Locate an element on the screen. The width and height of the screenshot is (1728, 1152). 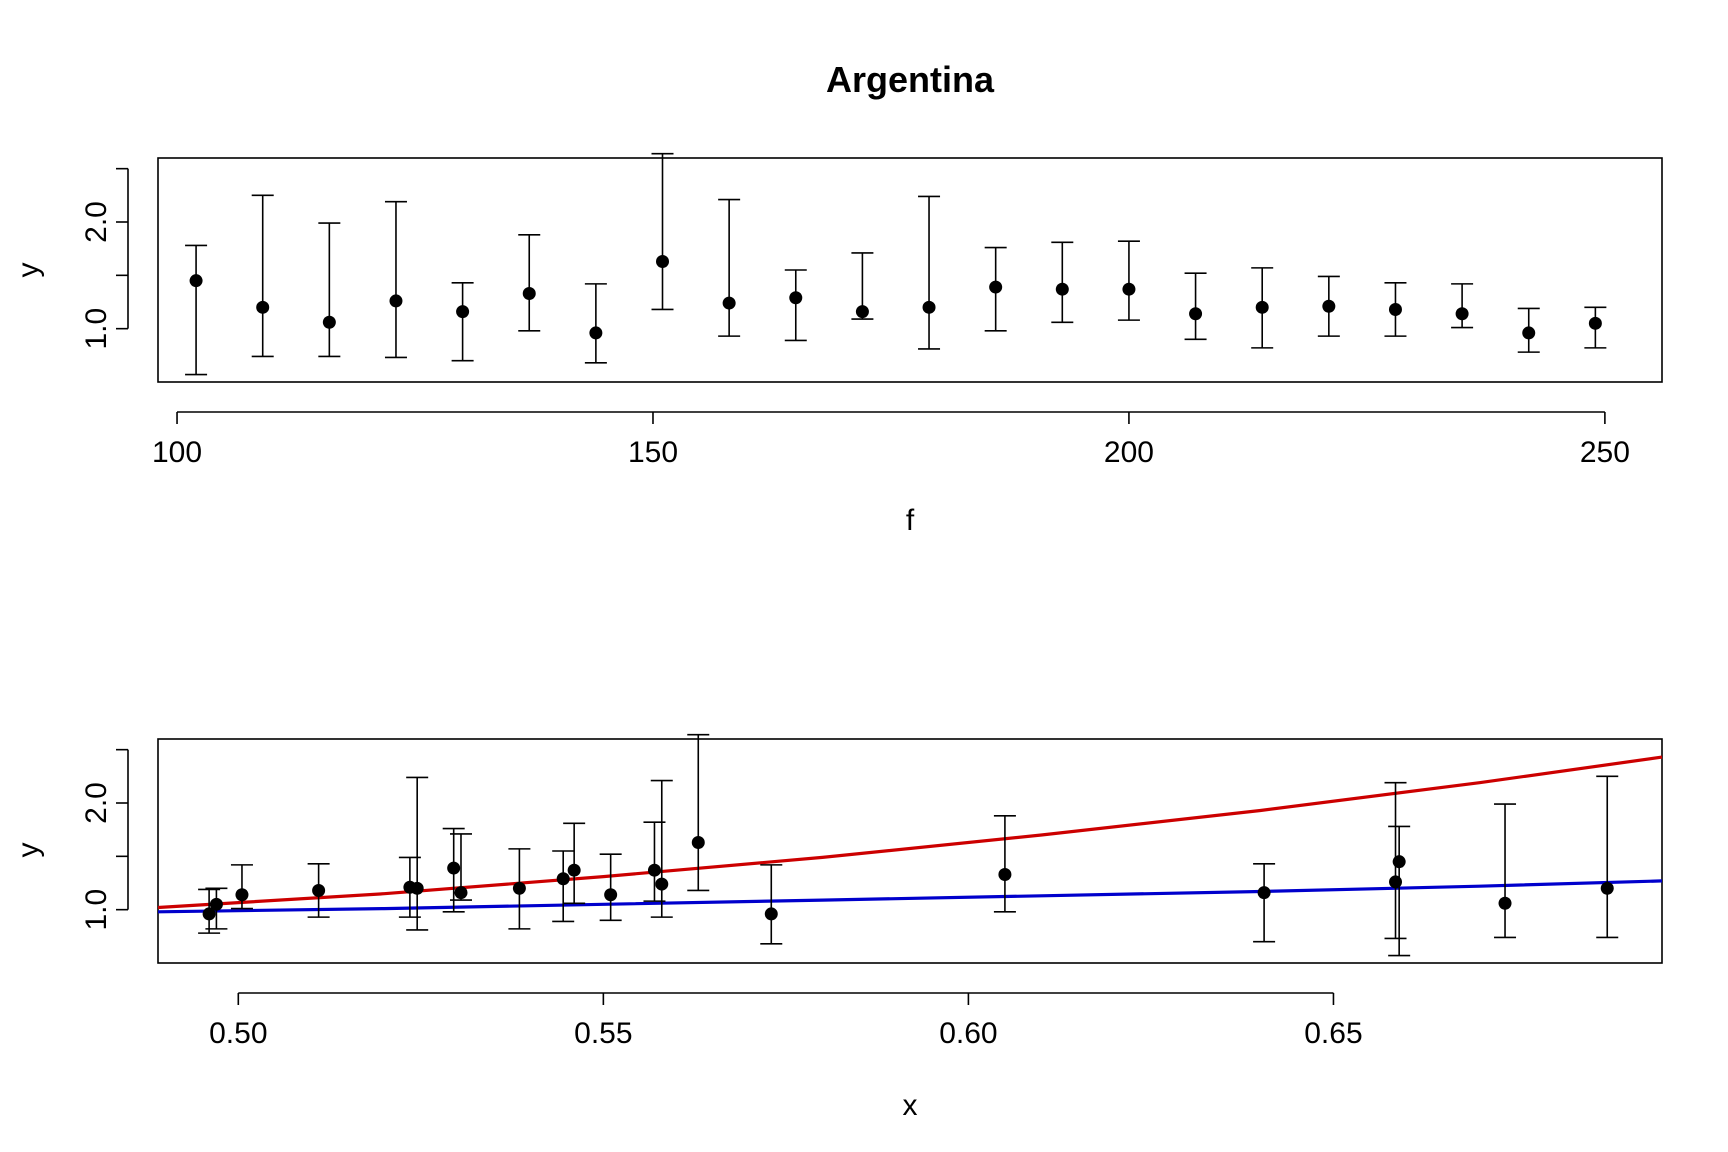
top-x-tick-label: 250 is located at coordinates (1605, 452).